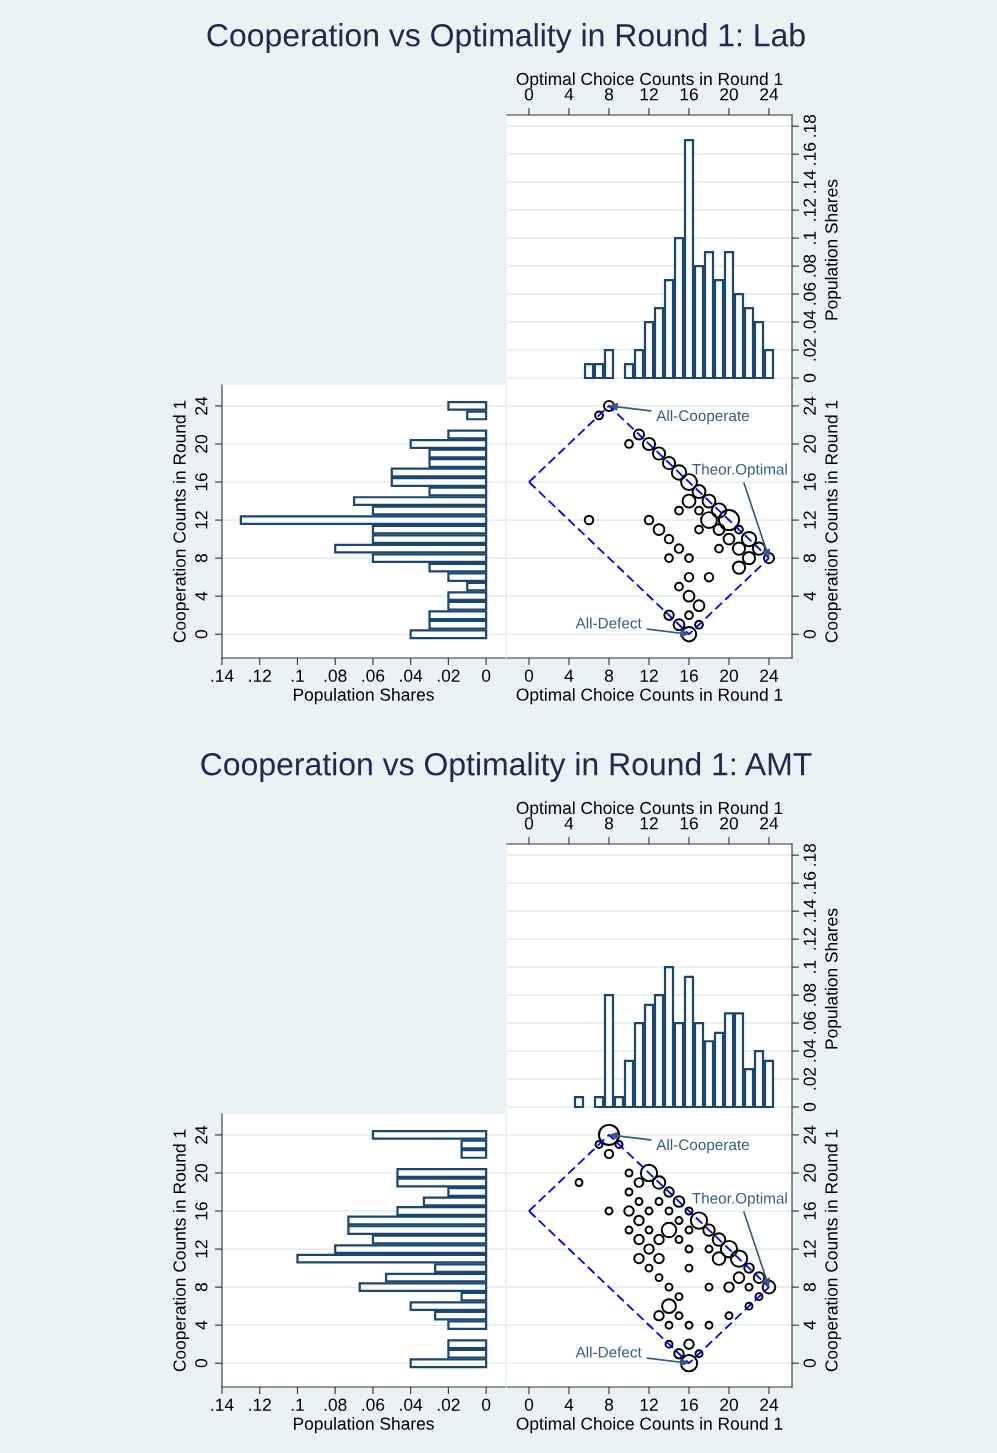 The height and width of the screenshot is (1453, 997). I want to click on y-tick-label: .12, so click(809, 938).